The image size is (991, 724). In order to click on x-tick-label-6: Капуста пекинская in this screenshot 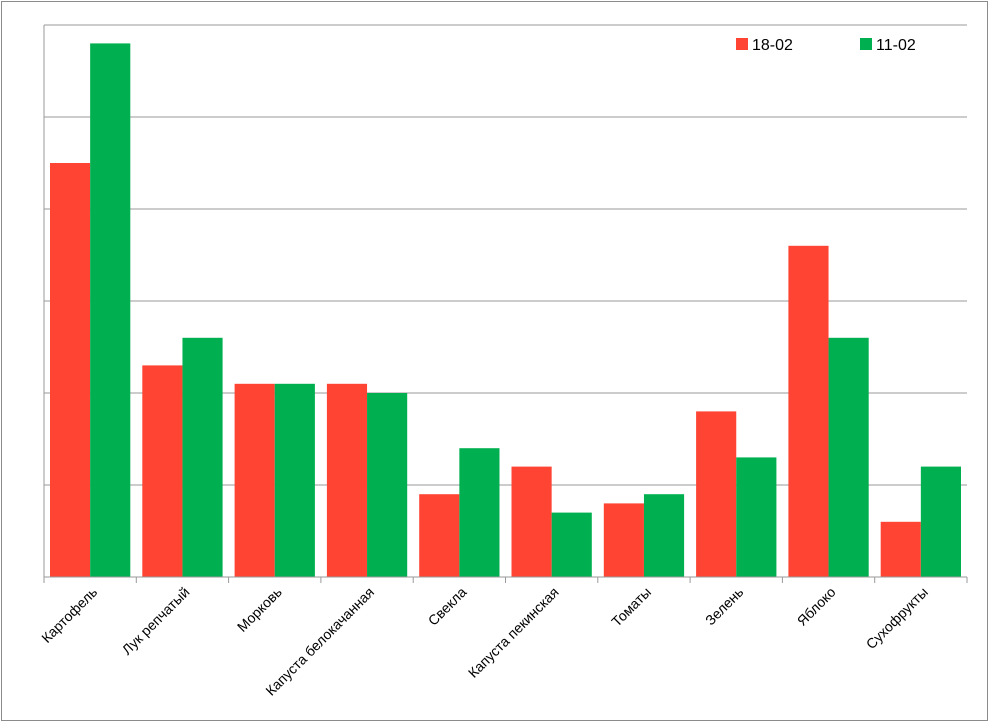, I will do `click(513, 632)`.